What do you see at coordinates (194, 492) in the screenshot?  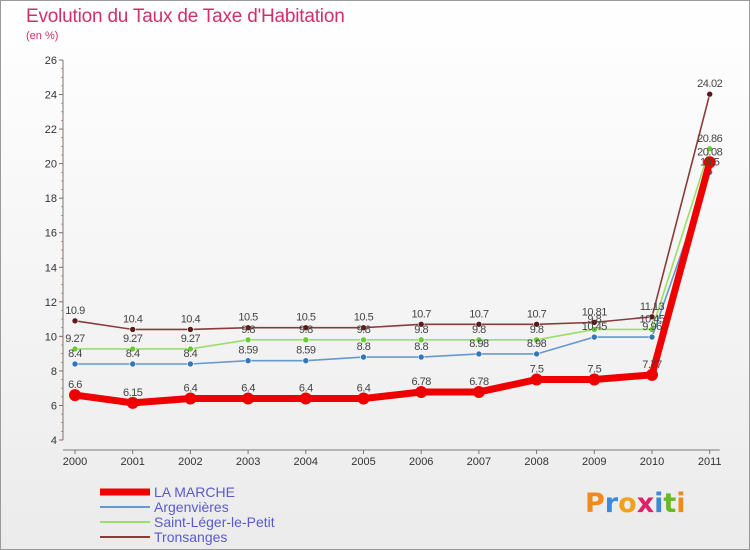 I see `legend-label: LA MARCHE` at bounding box center [194, 492].